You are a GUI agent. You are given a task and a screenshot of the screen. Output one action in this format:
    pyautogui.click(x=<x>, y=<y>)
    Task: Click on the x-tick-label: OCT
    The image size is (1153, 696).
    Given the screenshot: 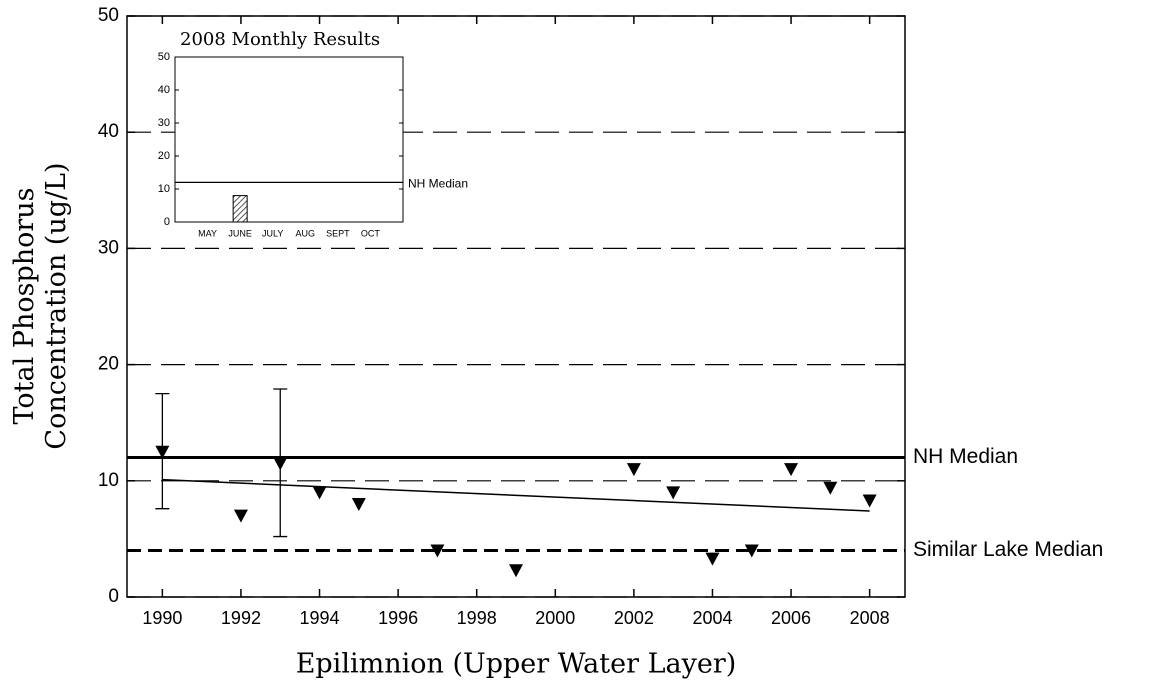 What is the action you would take?
    pyautogui.click(x=371, y=233)
    